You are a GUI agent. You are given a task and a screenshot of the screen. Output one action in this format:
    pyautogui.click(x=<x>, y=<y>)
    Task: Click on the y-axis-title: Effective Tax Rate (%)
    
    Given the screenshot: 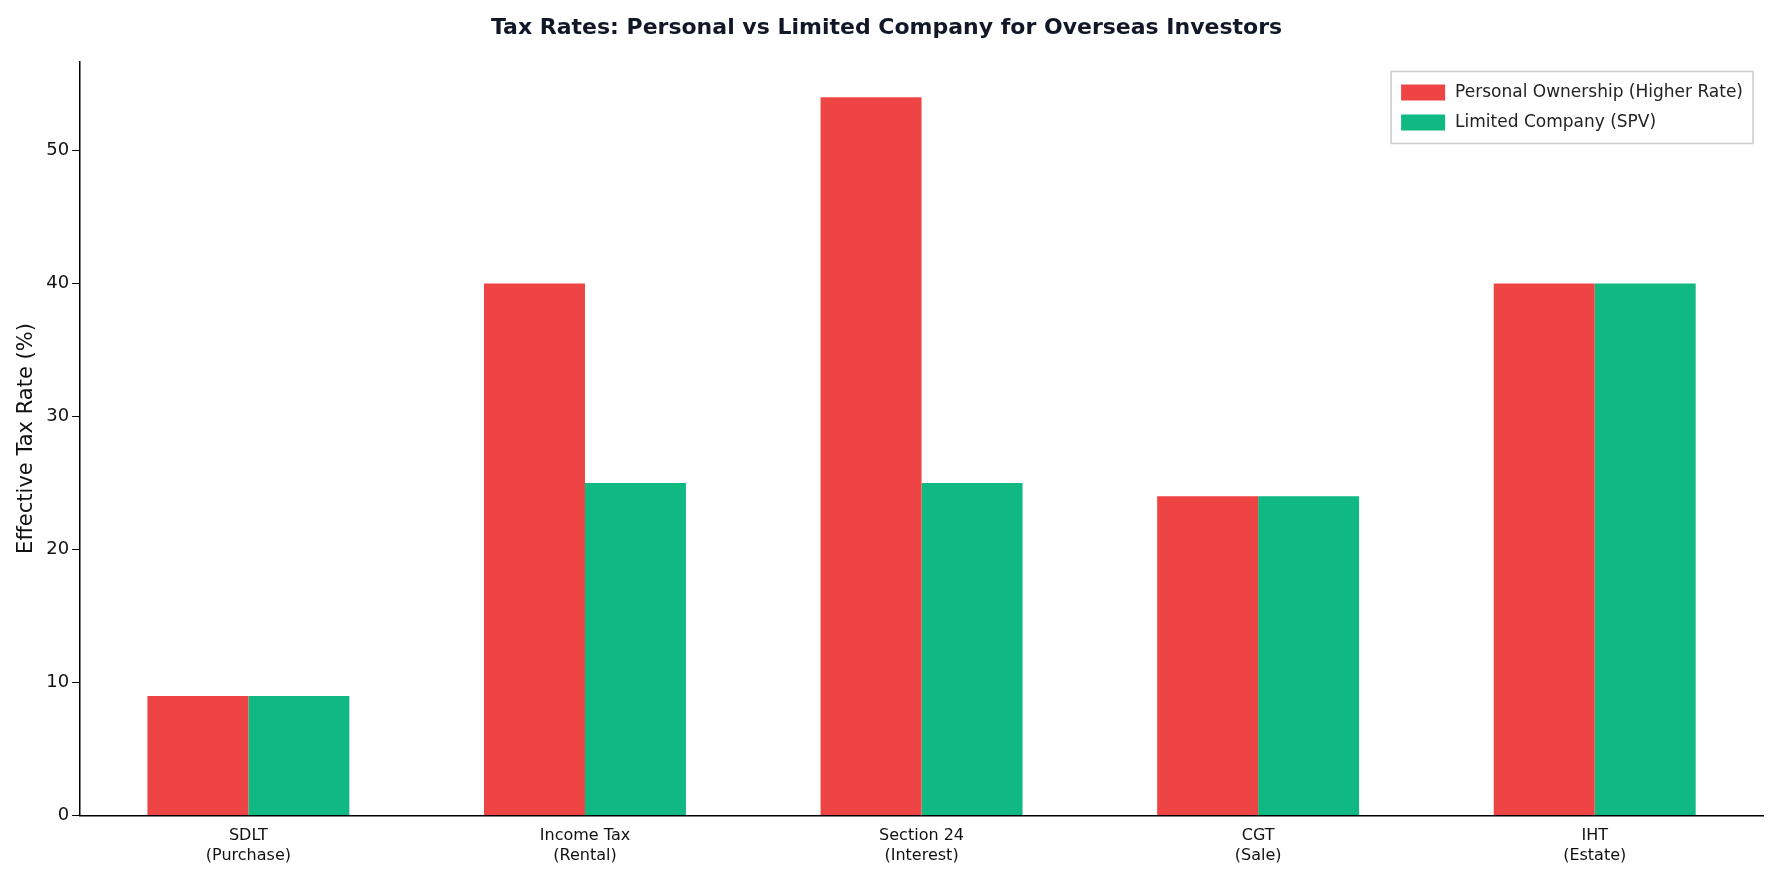 What is the action you would take?
    pyautogui.click(x=25, y=438)
    